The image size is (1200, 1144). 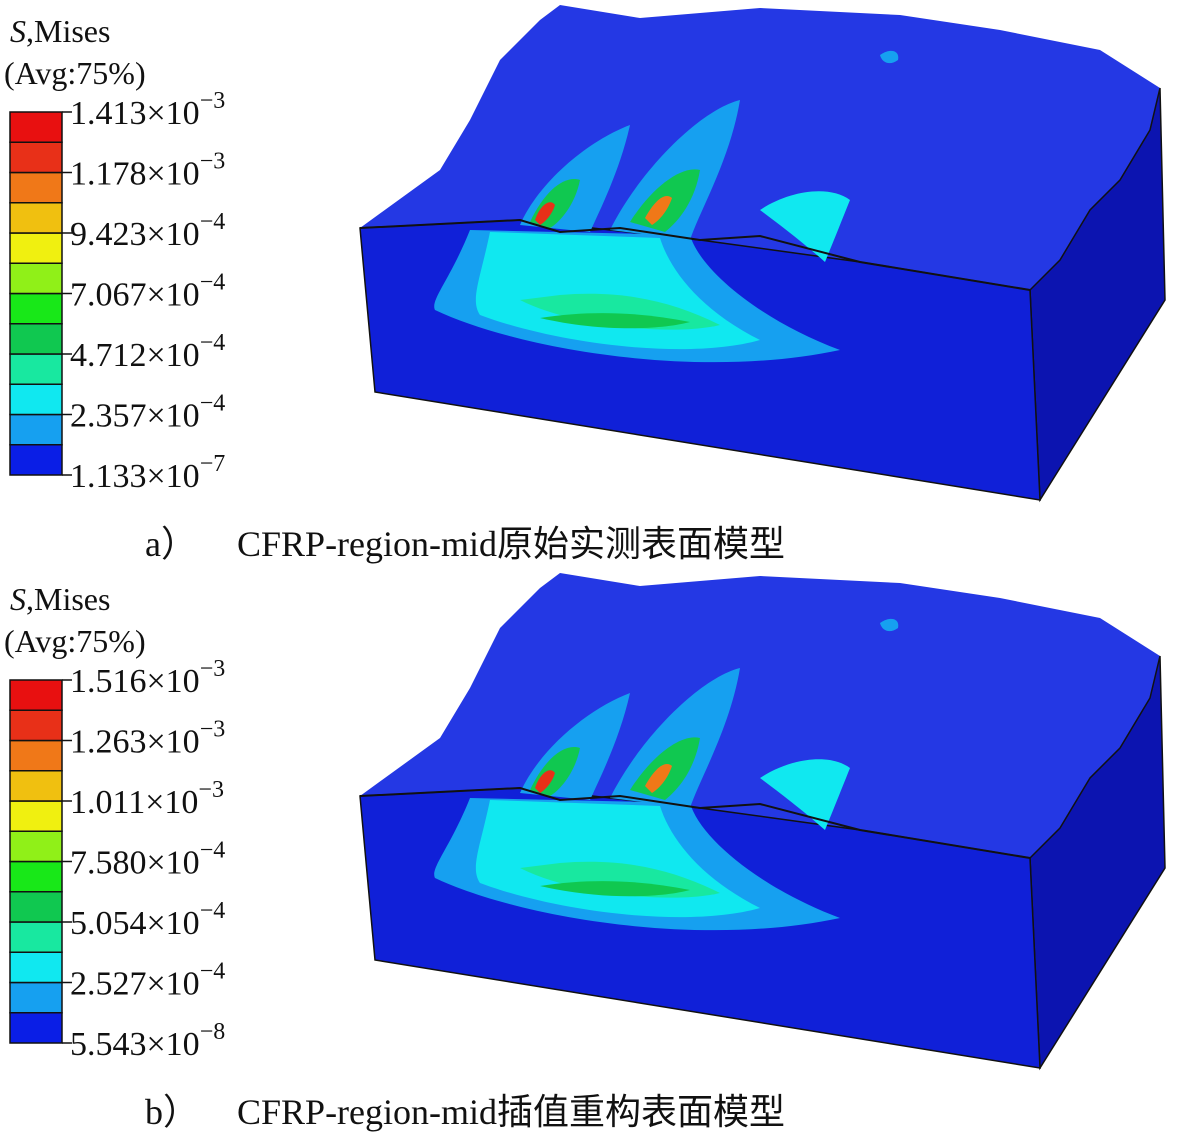 I want to click on label-base: 1.516×10, so click(x=135, y=681).